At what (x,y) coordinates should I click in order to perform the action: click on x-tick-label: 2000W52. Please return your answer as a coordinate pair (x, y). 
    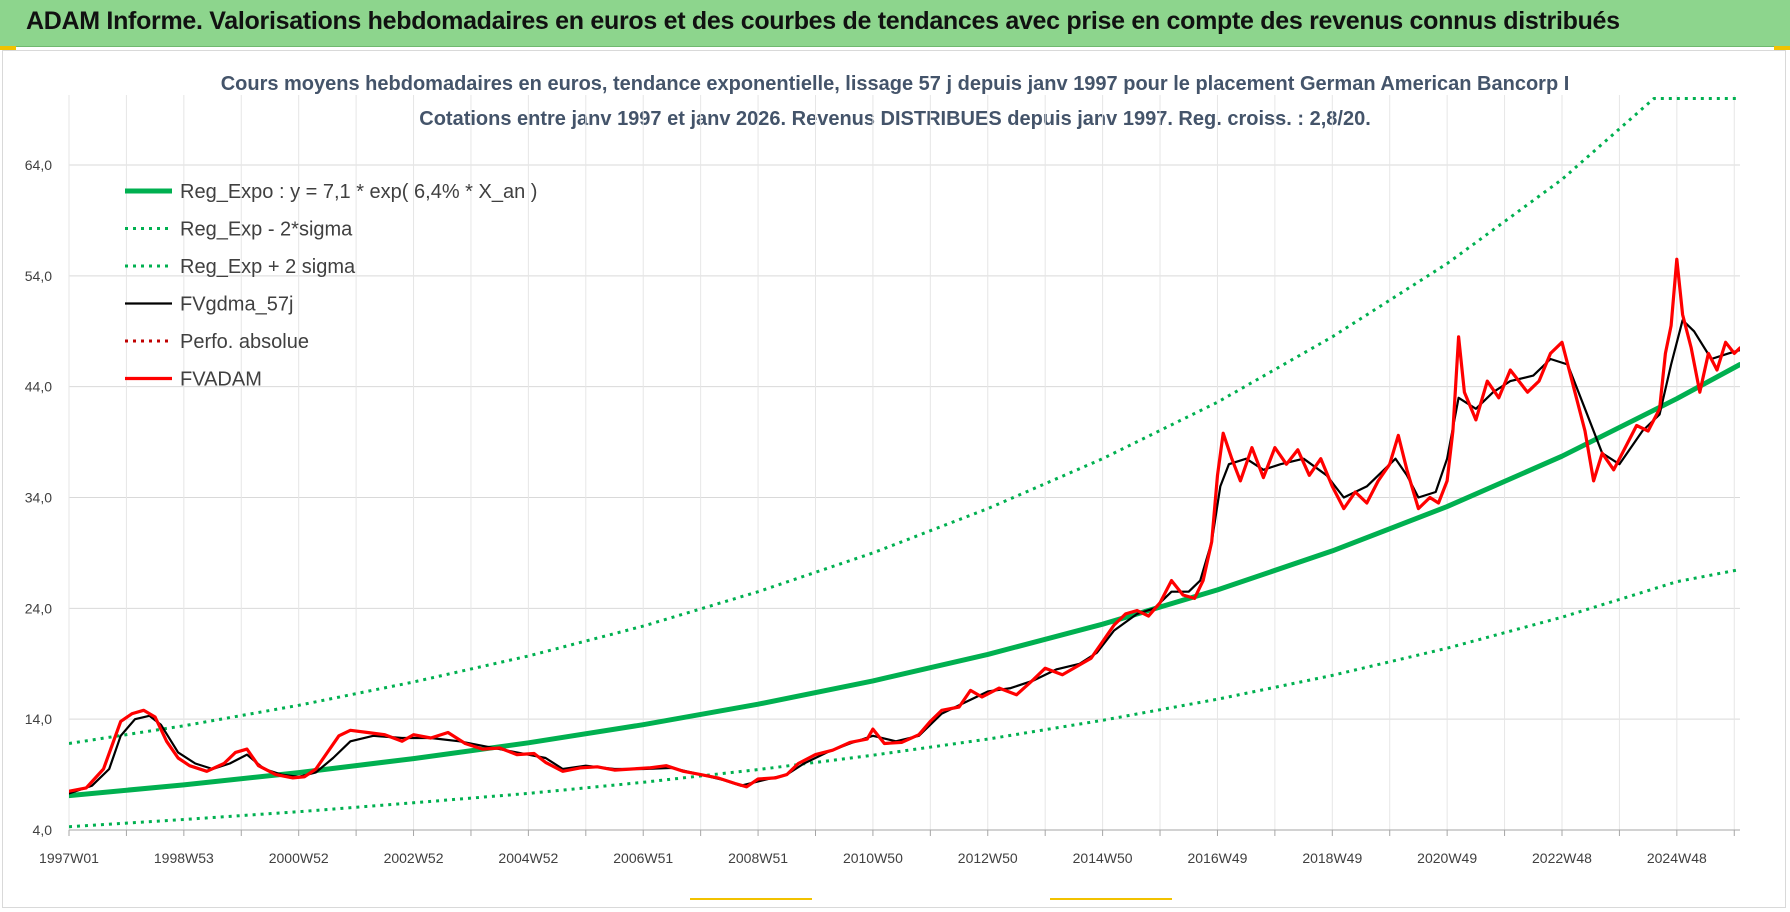
    Looking at the image, I should click on (299, 858).